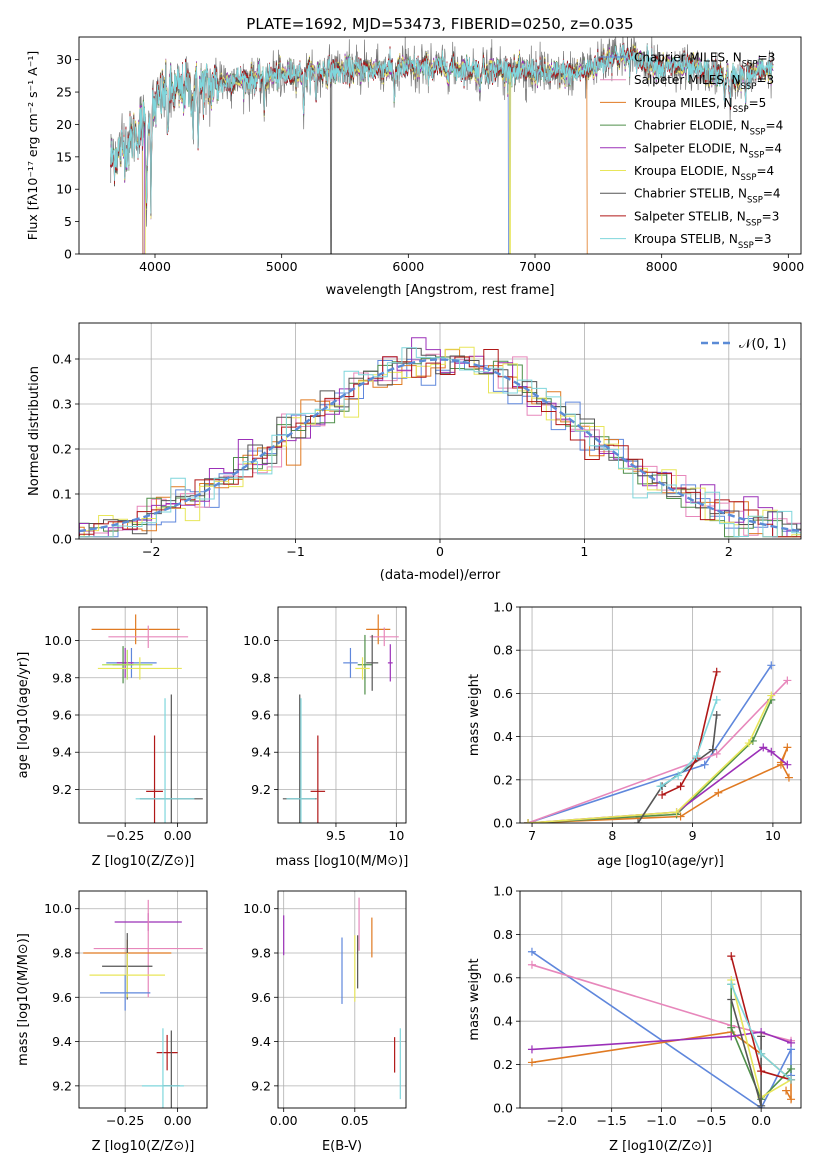  I want to click on panel-z_age: −0.25 0.00 9.2 9.4 9.6 9.8 10.0, so click(126, 724).